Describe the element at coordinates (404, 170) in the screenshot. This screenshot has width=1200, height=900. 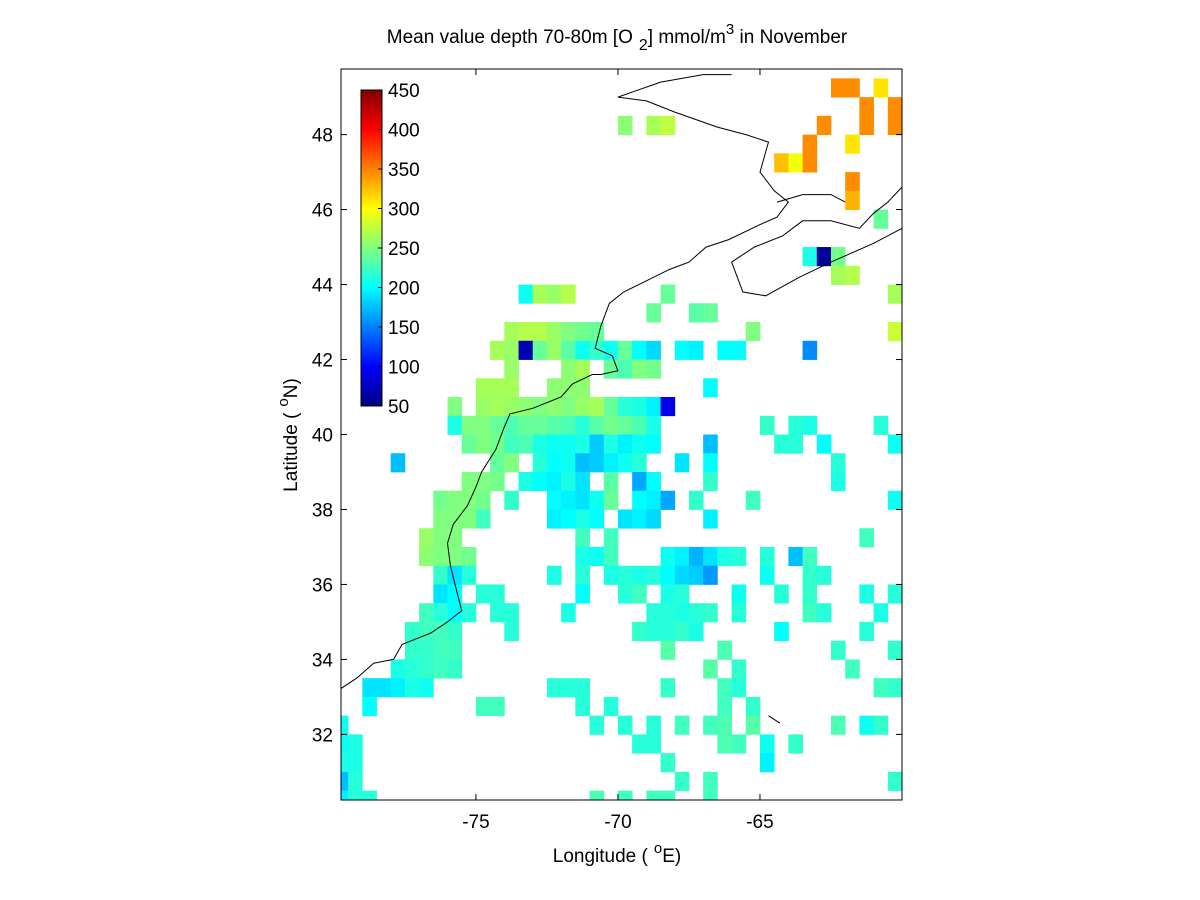
I see `colorbar-tick-label: 350` at that location.